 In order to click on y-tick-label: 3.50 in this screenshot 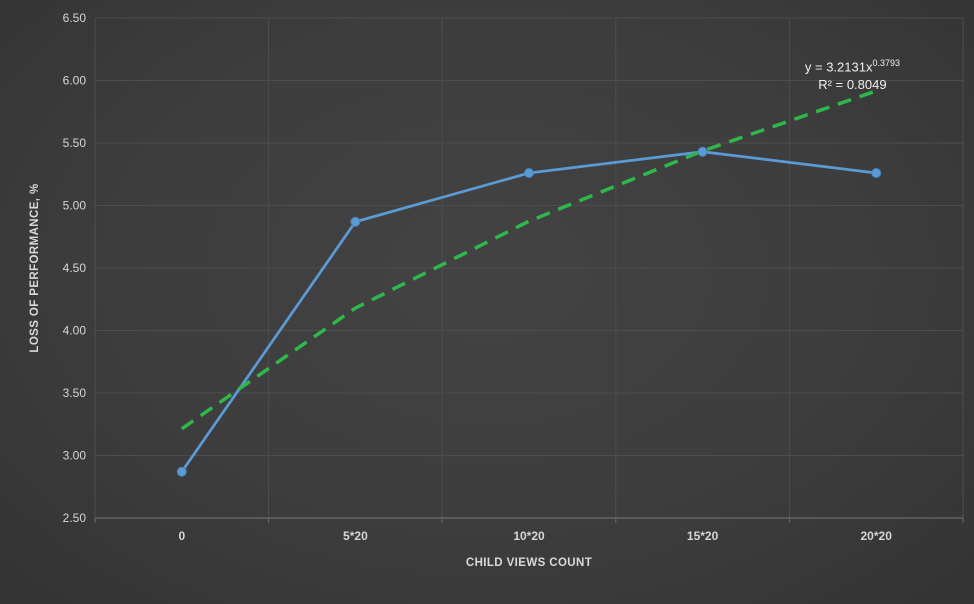, I will do `click(75, 393)`.